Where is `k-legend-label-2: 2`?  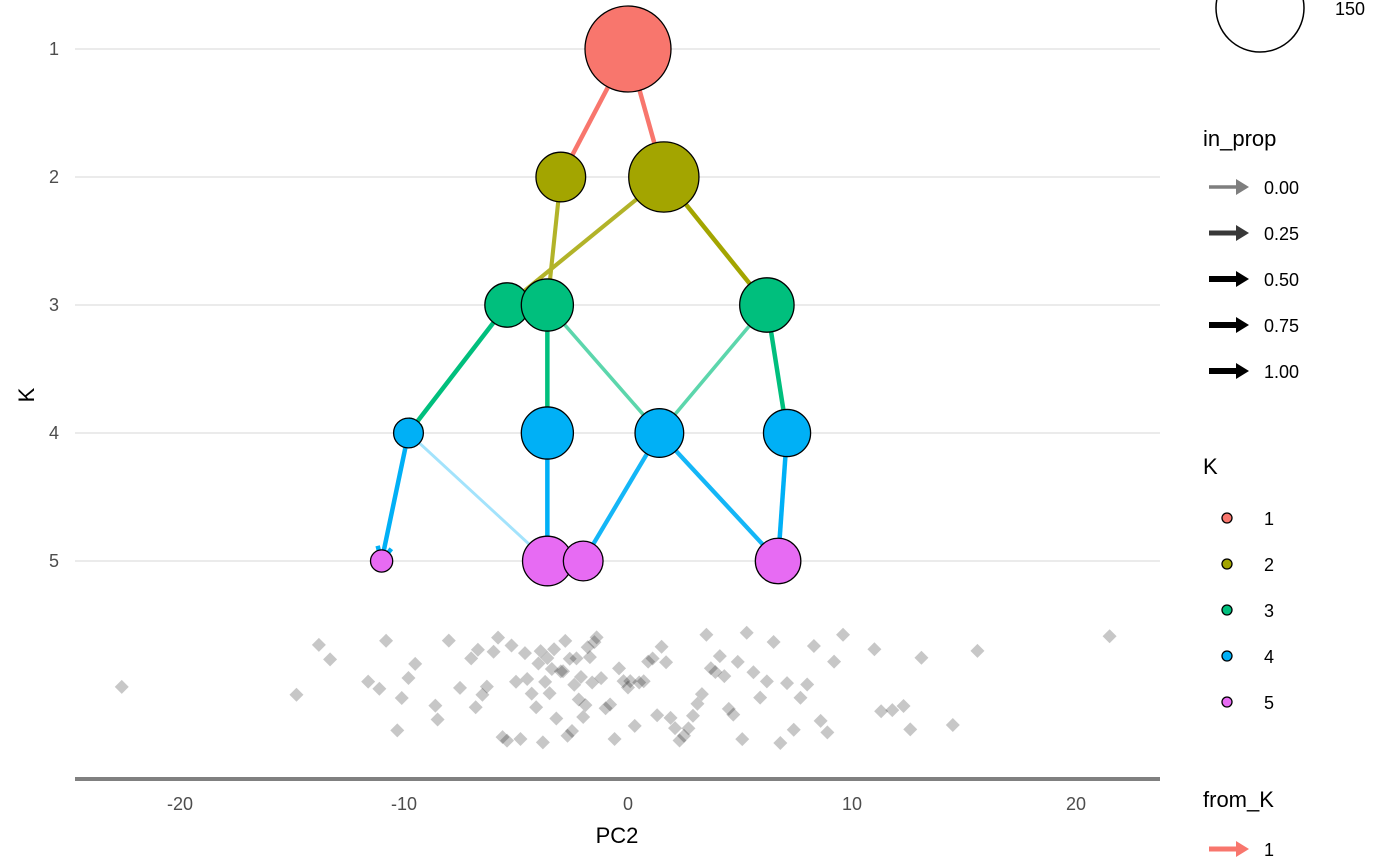
k-legend-label-2: 2 is located at coordinates (1269, 565).